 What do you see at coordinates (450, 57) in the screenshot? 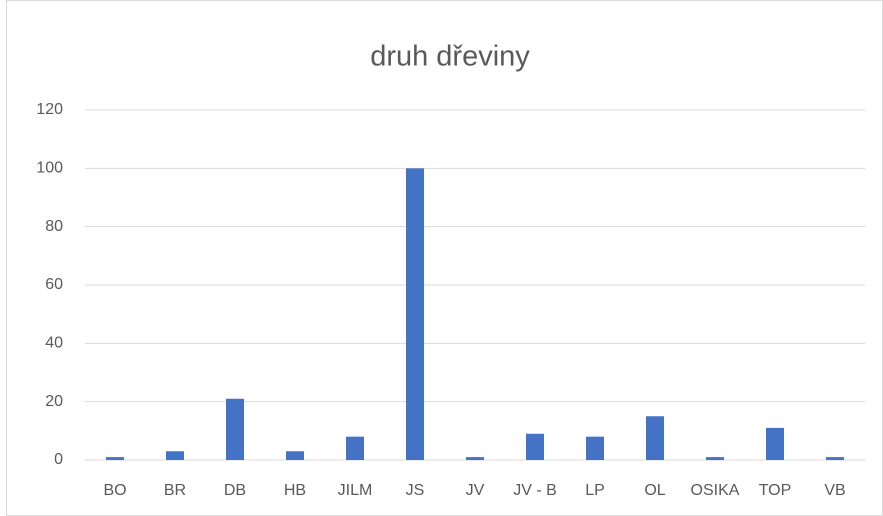
I see `chart-title: druh dřeviny` at bounding box center [450, 57].